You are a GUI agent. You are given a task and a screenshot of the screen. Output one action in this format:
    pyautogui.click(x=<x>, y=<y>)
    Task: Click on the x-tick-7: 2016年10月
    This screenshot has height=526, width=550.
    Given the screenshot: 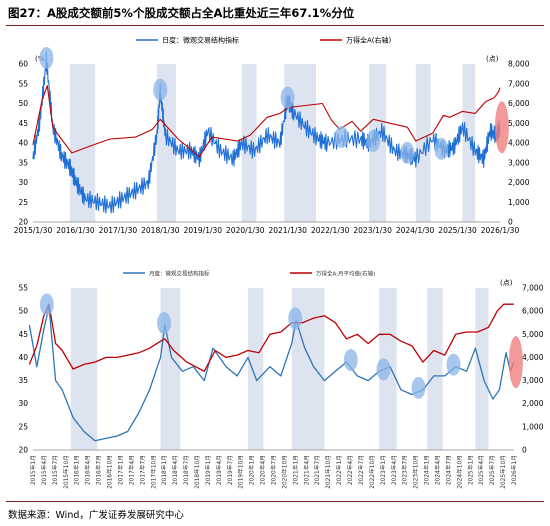 What is the action you would take?
    pyautogui.click(x=110, y=472)
    